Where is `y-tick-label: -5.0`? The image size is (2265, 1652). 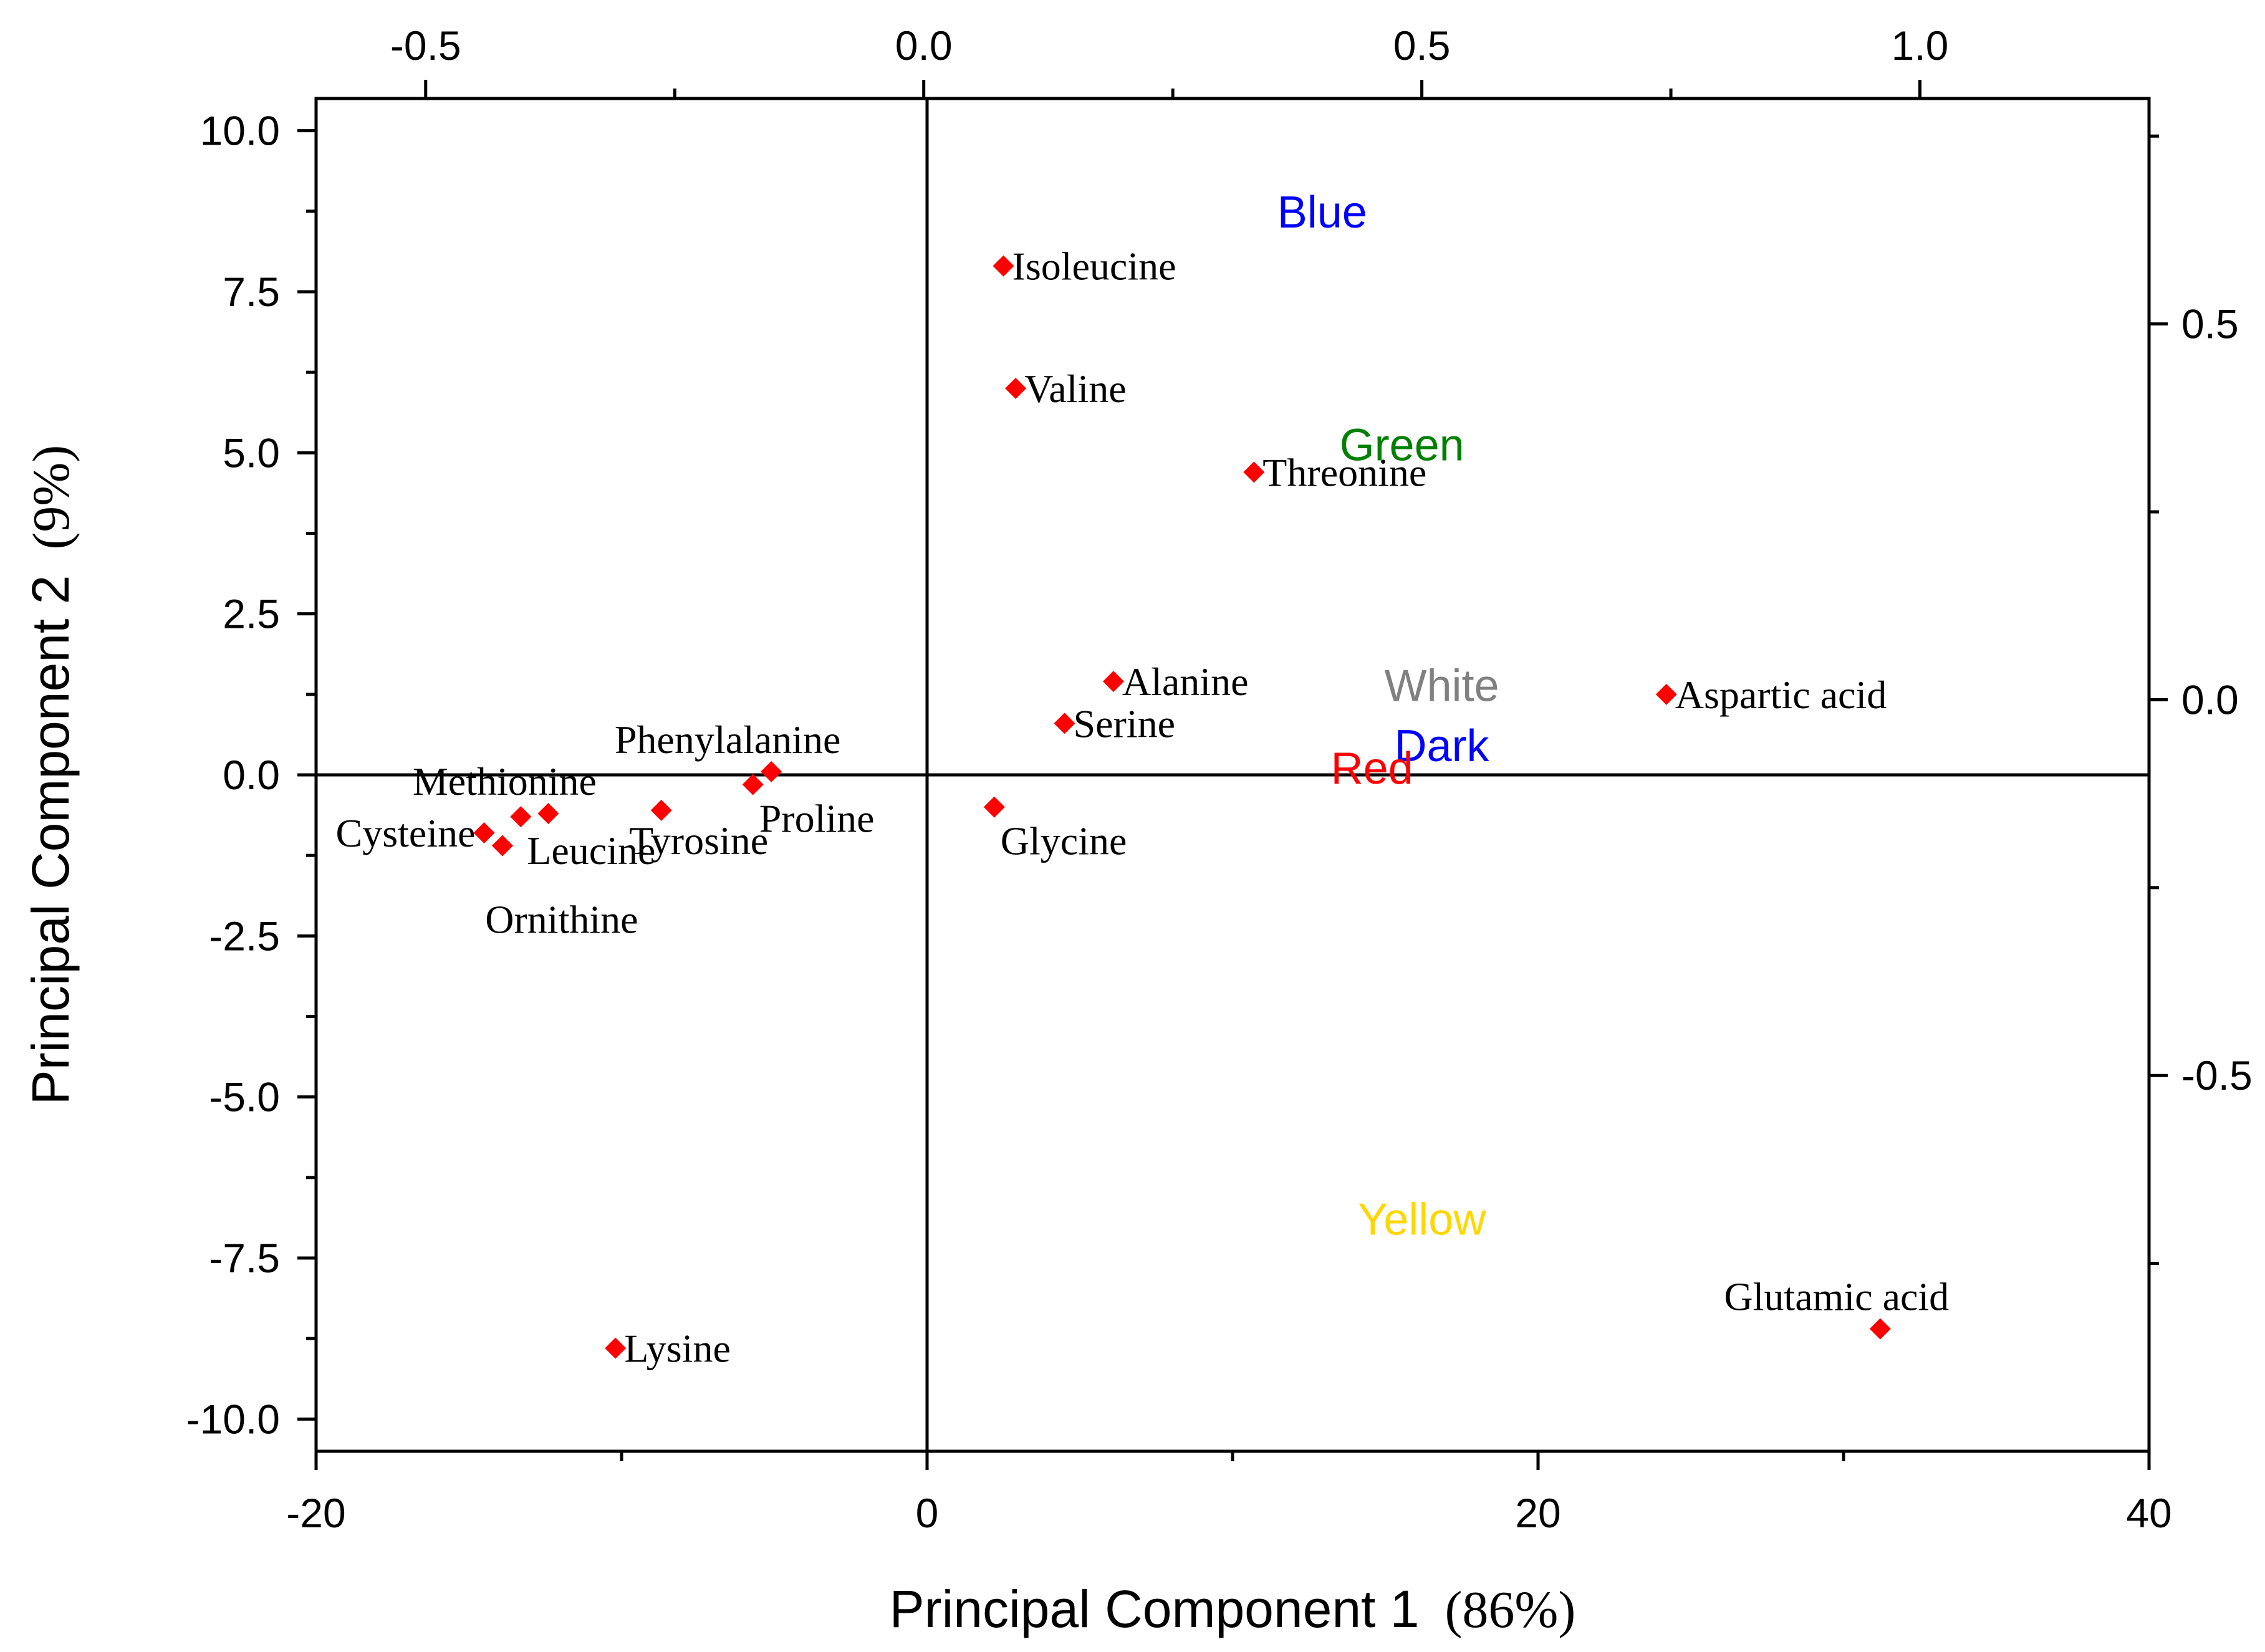 y-tick-label: -5.0 is located at coordinates (244, 1097).